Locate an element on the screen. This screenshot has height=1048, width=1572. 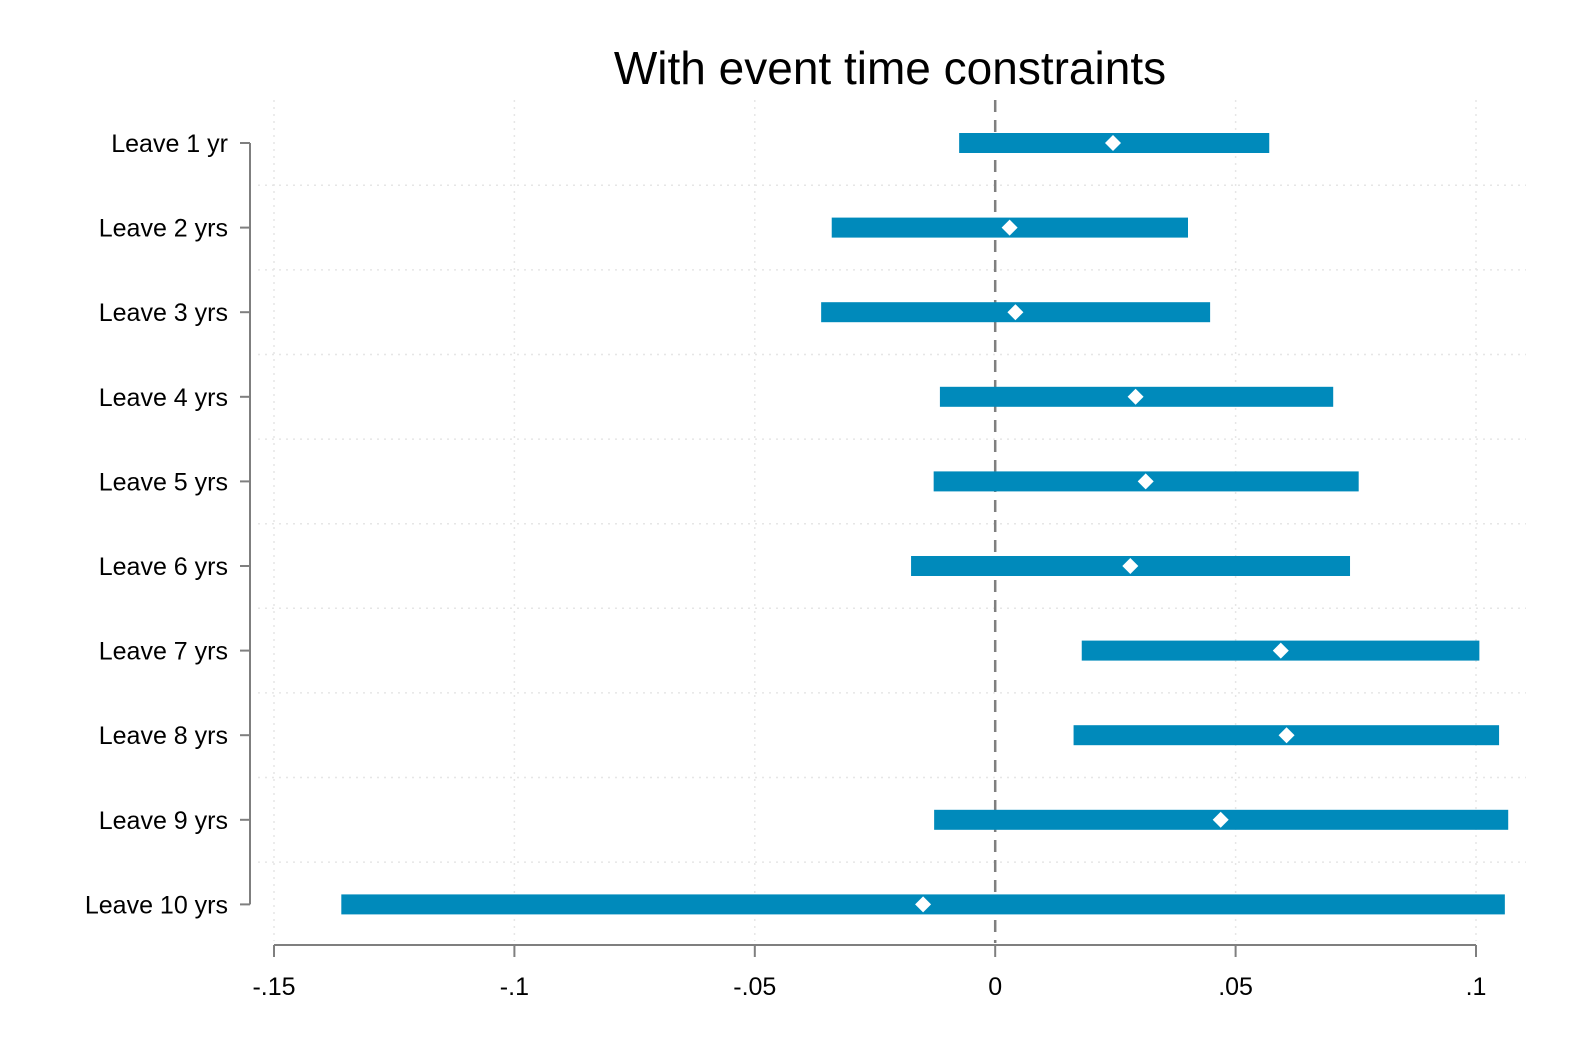
x-tick-label: .05 is located at coordinates (1235, 987).